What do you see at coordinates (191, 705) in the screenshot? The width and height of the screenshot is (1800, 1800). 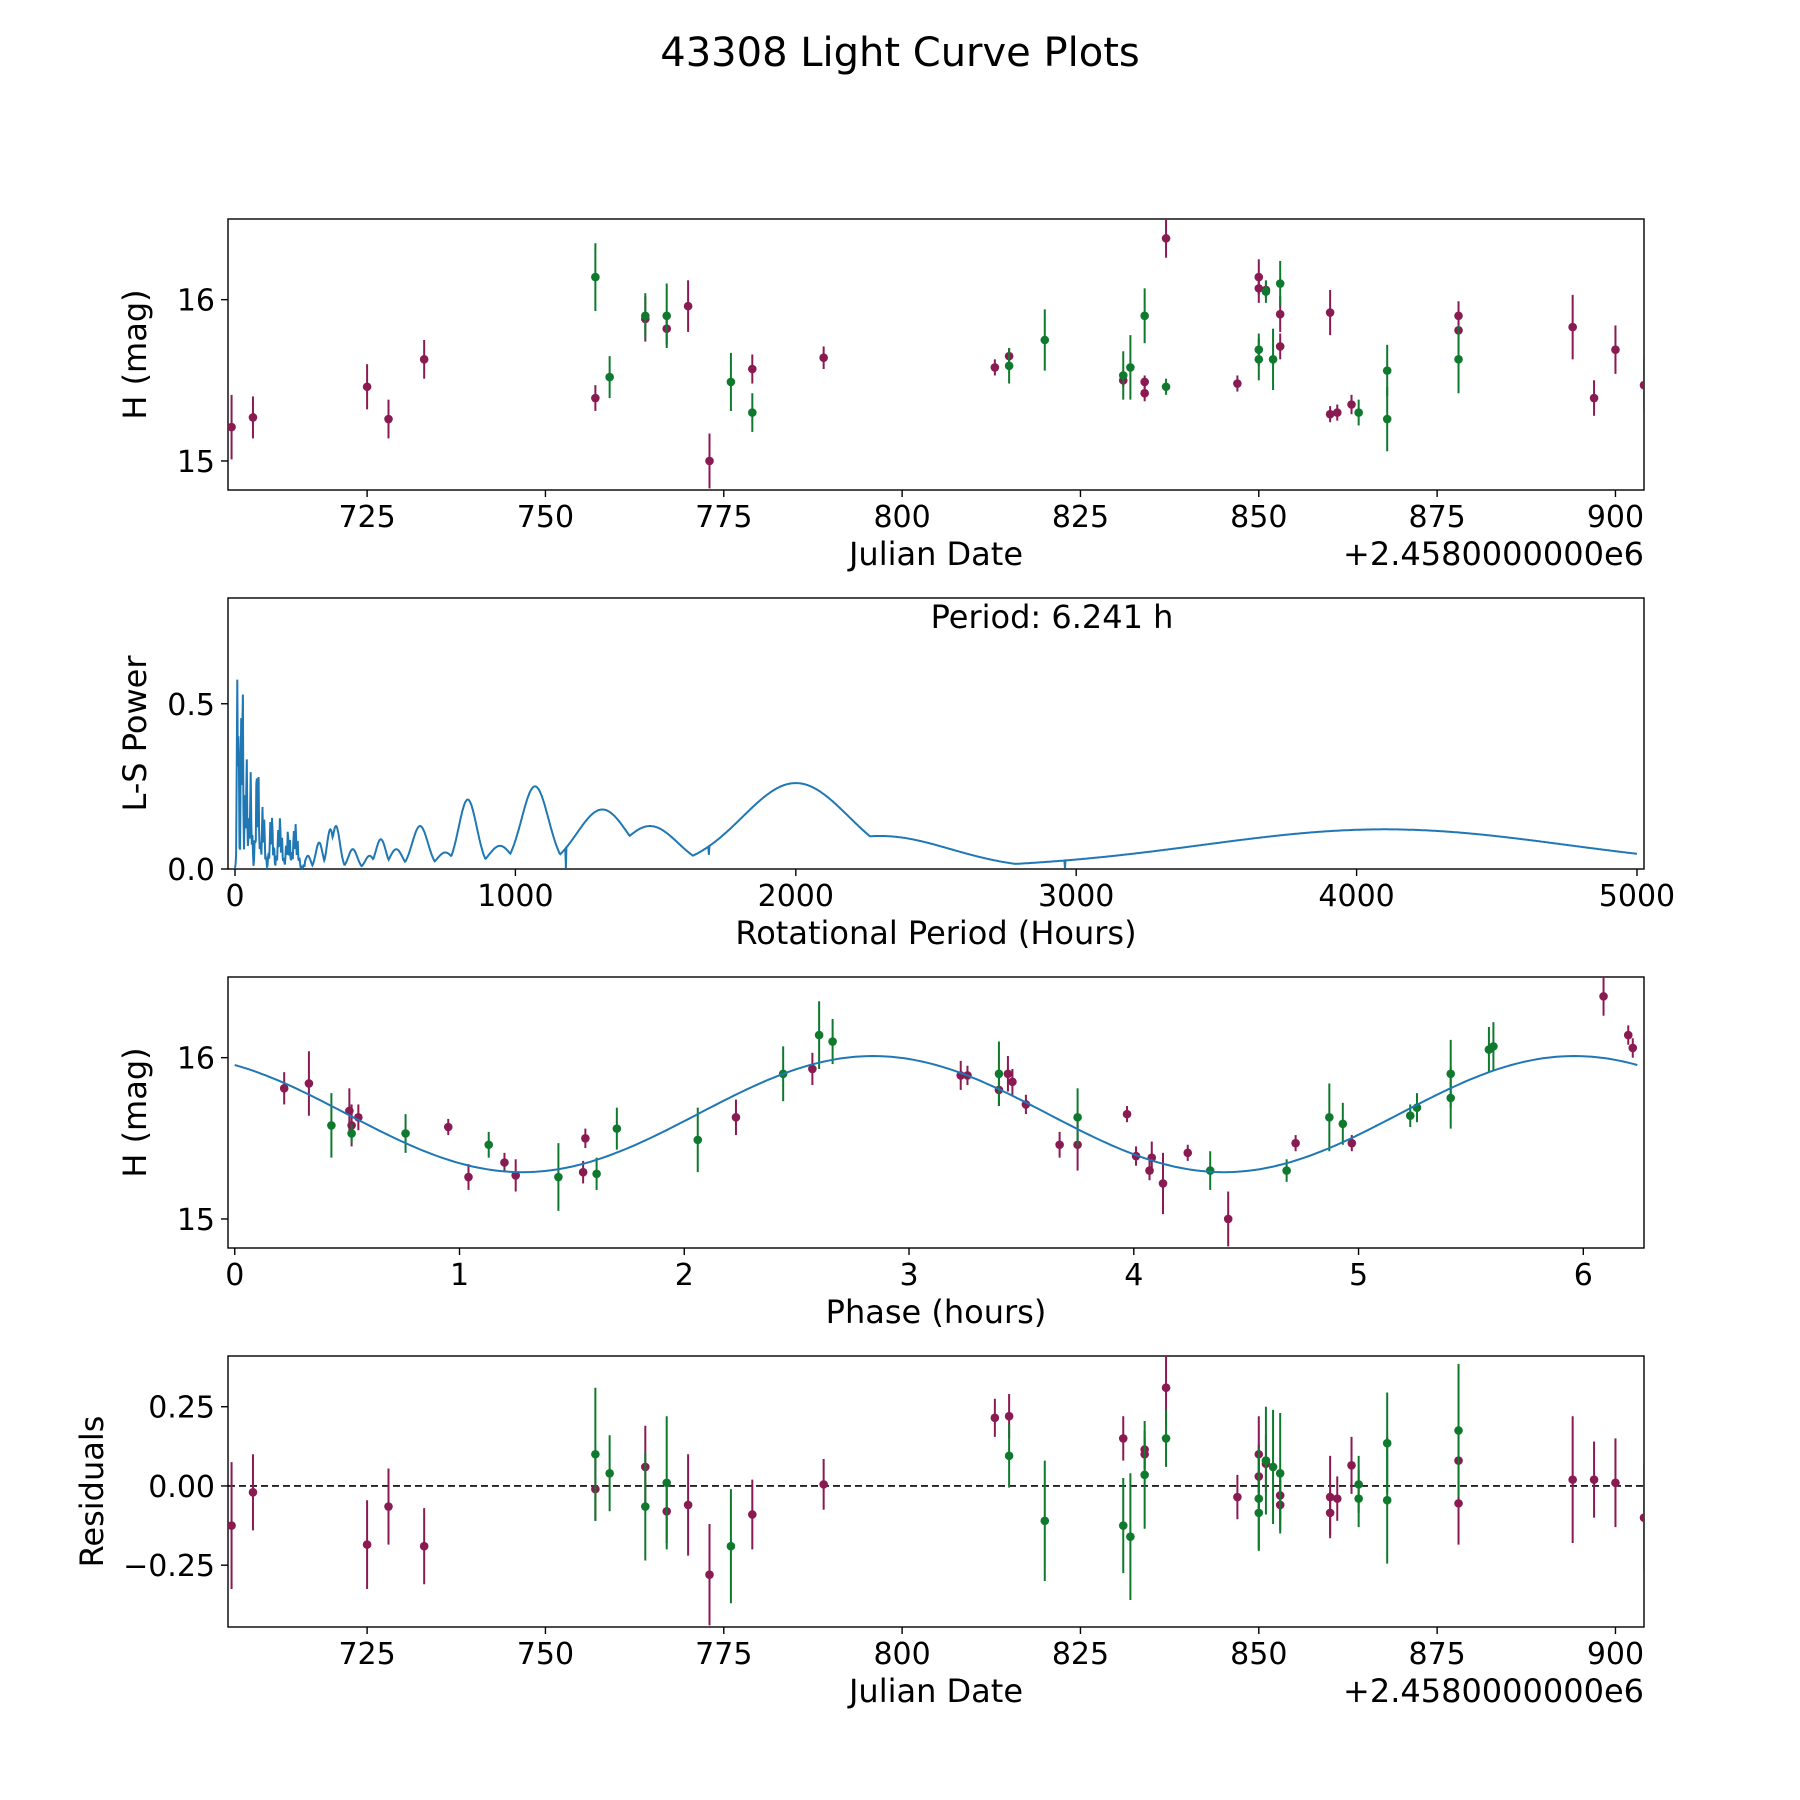 I see `y-tick-label: 0.5` at bounding box center [191, 705].